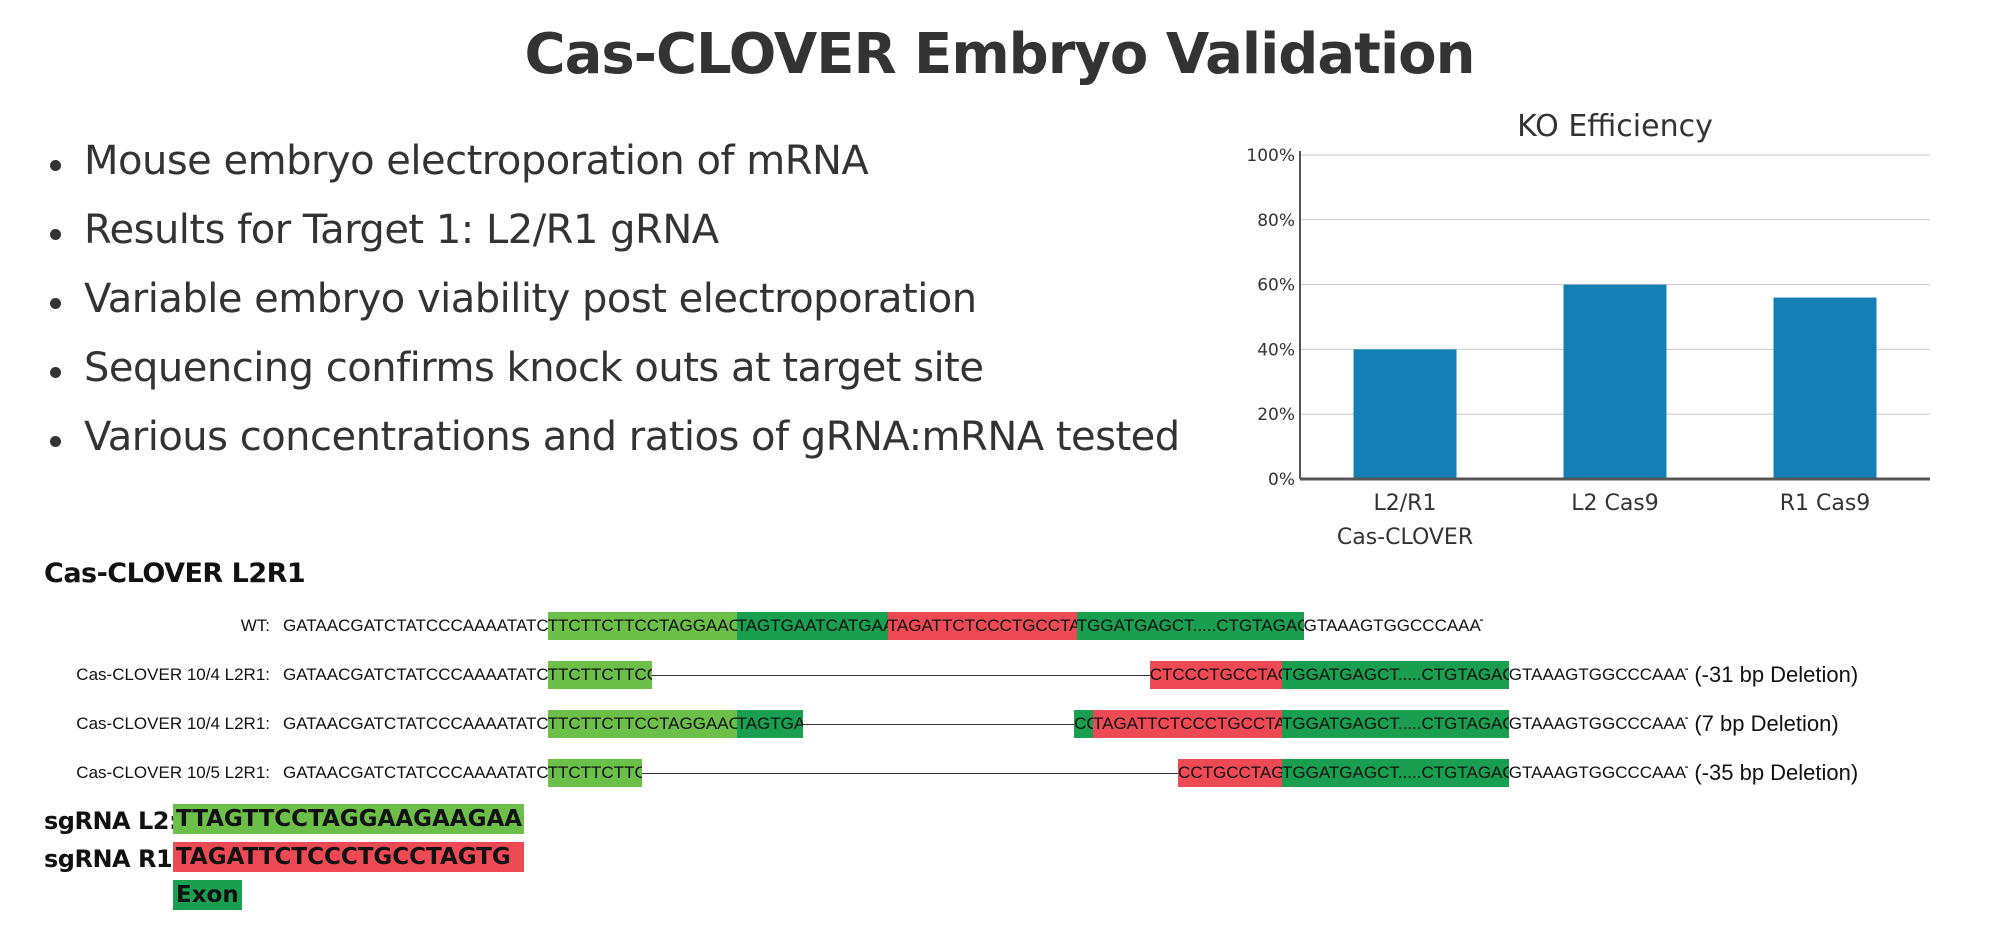  I want to click on sgrna-l2-segment: TTCTTCTTCCT, so click(599, 675).